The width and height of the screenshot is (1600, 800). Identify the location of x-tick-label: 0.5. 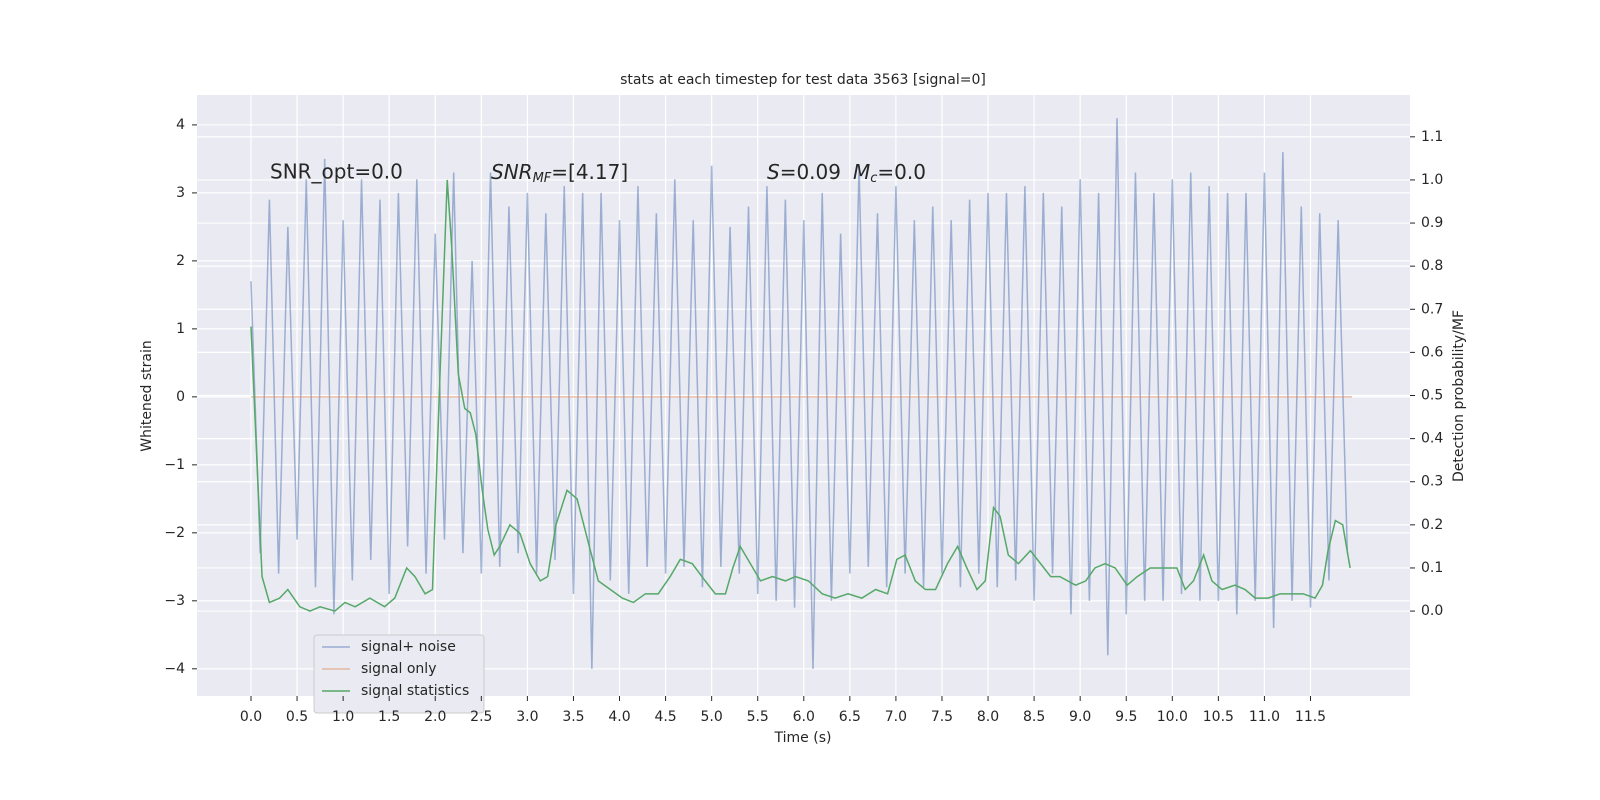
(297, 717).